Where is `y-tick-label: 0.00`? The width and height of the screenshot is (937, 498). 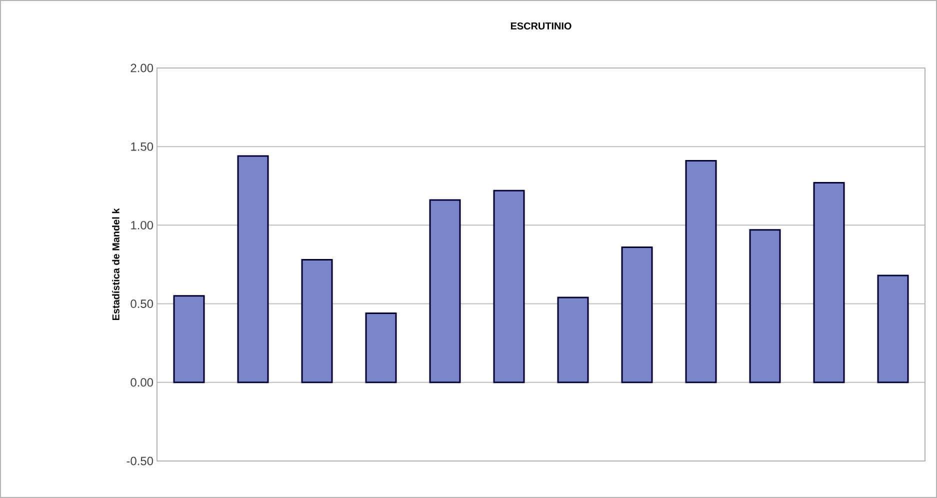 y-tick-label: 0.00 is located at coordinates (142, 382).